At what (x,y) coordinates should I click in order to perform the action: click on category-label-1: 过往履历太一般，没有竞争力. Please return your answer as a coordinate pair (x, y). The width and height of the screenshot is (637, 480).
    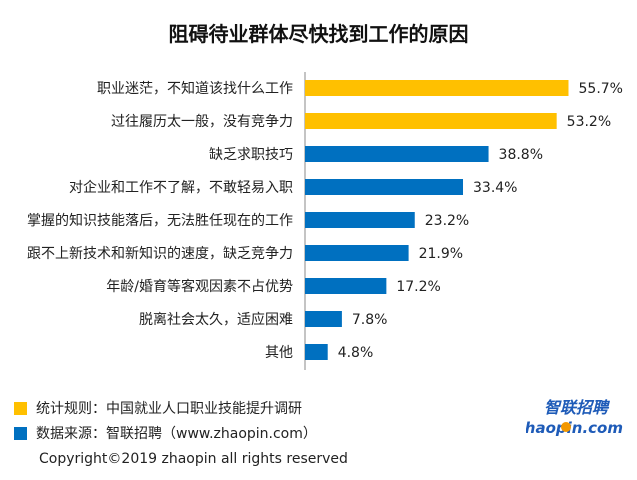
    Looking at the image, I should click on (202, 121).